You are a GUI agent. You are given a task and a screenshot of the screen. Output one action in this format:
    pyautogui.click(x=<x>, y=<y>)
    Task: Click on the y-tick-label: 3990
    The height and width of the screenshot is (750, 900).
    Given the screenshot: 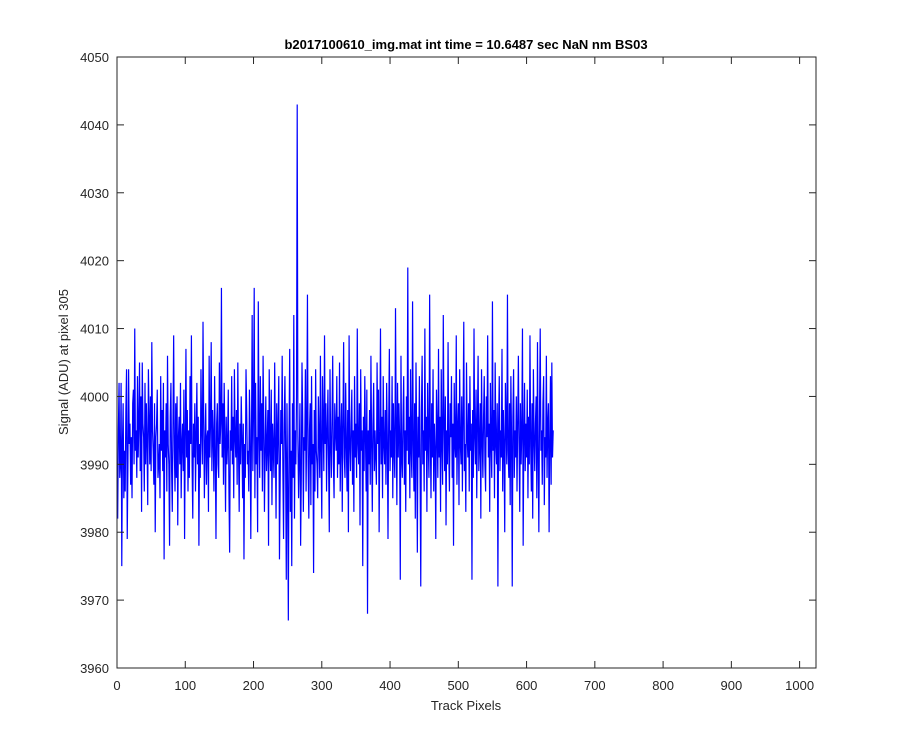 What is the action you would take?
    pyautogui.click(x=94, y=464)
    